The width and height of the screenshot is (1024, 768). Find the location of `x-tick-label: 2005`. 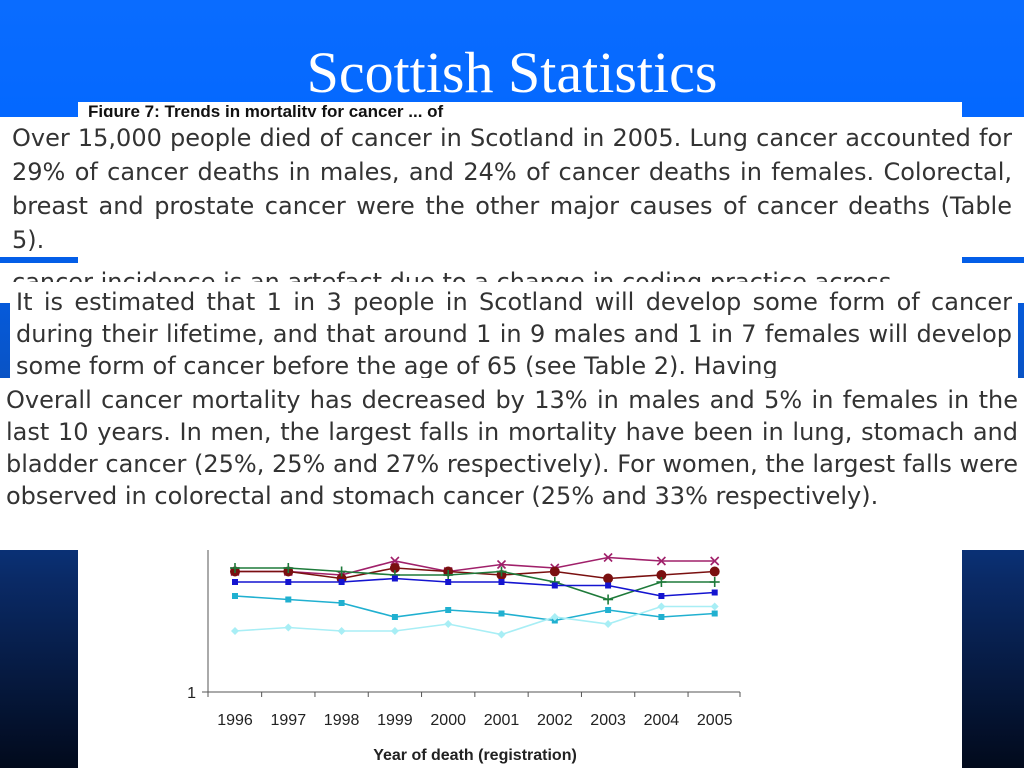

x-tick-label: 2005 is located at coordinates (715, 720).